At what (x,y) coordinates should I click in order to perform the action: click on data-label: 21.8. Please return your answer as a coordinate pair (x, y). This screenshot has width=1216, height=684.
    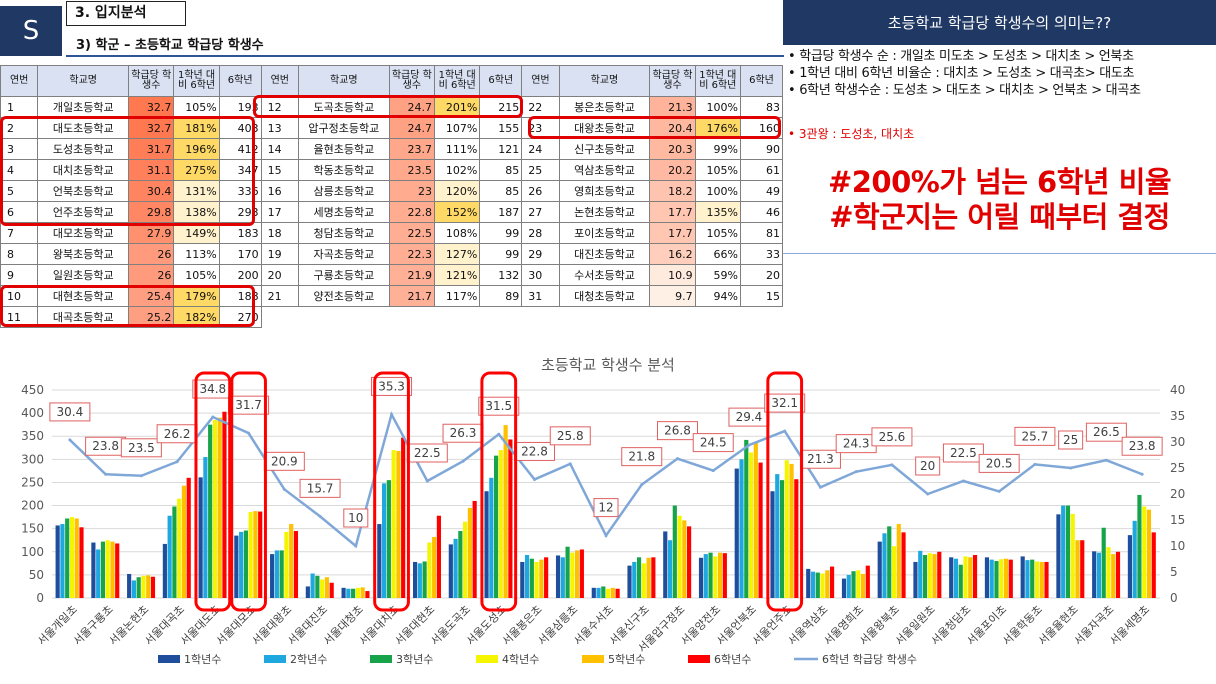
    Looking at the image, I should click on (641, 457).